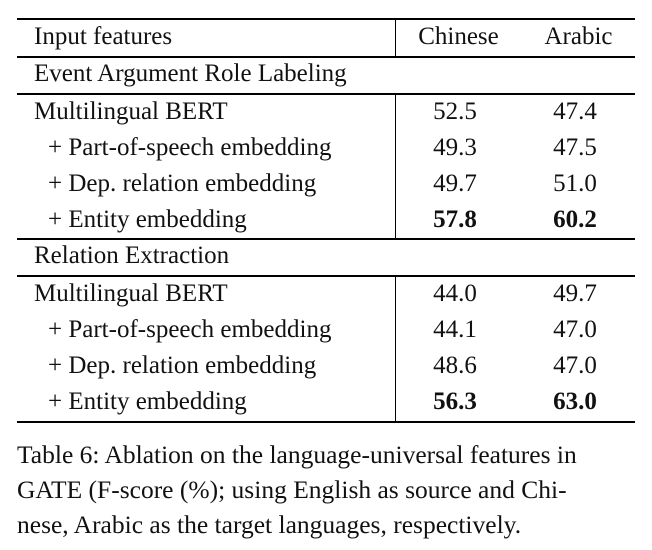 This screenshot has width=652, height=550. I want to click on chinese-value: 44.0, so click(455, 293).